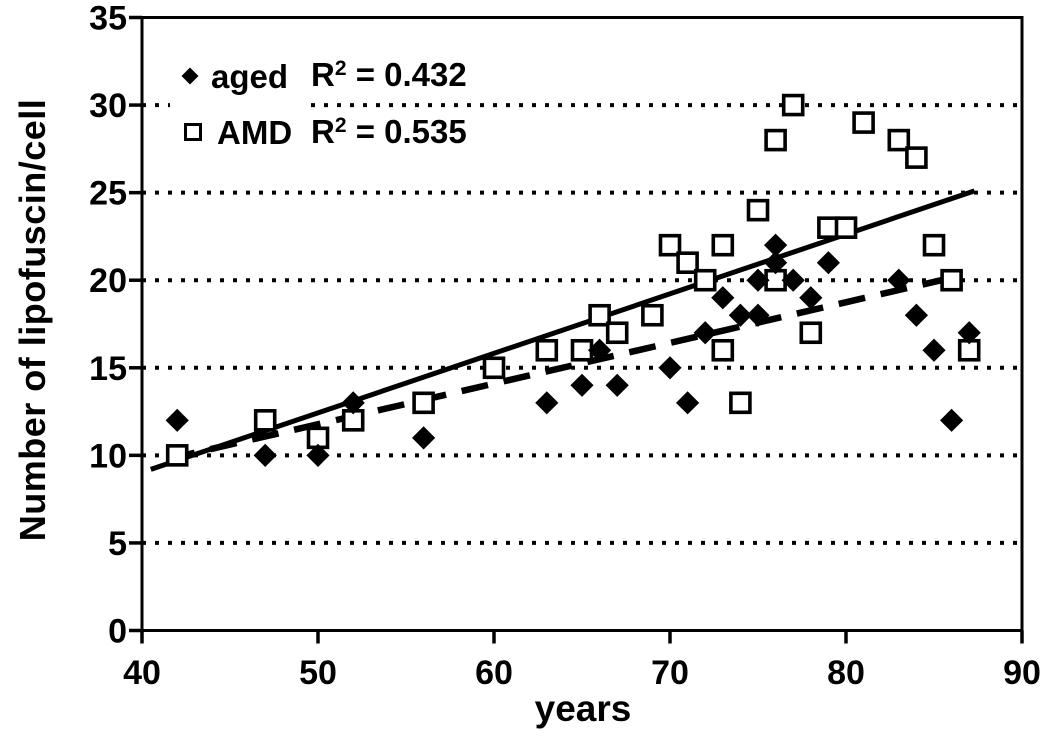 This screenshot has width=1063, height=736. What do you see at coordinates (670, 673) in the screenshot?
I see `x-tick-label: 70` at bounding box center [670, 673].